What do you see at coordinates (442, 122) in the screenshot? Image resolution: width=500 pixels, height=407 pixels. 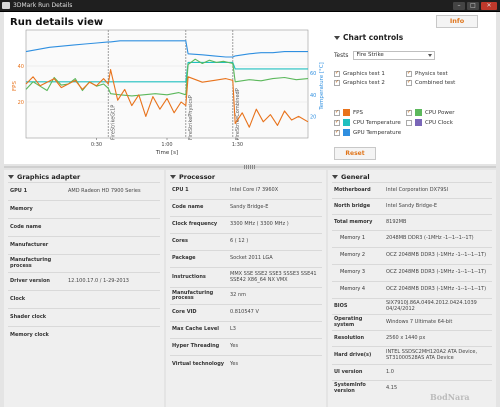 I see `series-checkbox-cpu-clock: CPU Clock` at bounding box center [442, 122].